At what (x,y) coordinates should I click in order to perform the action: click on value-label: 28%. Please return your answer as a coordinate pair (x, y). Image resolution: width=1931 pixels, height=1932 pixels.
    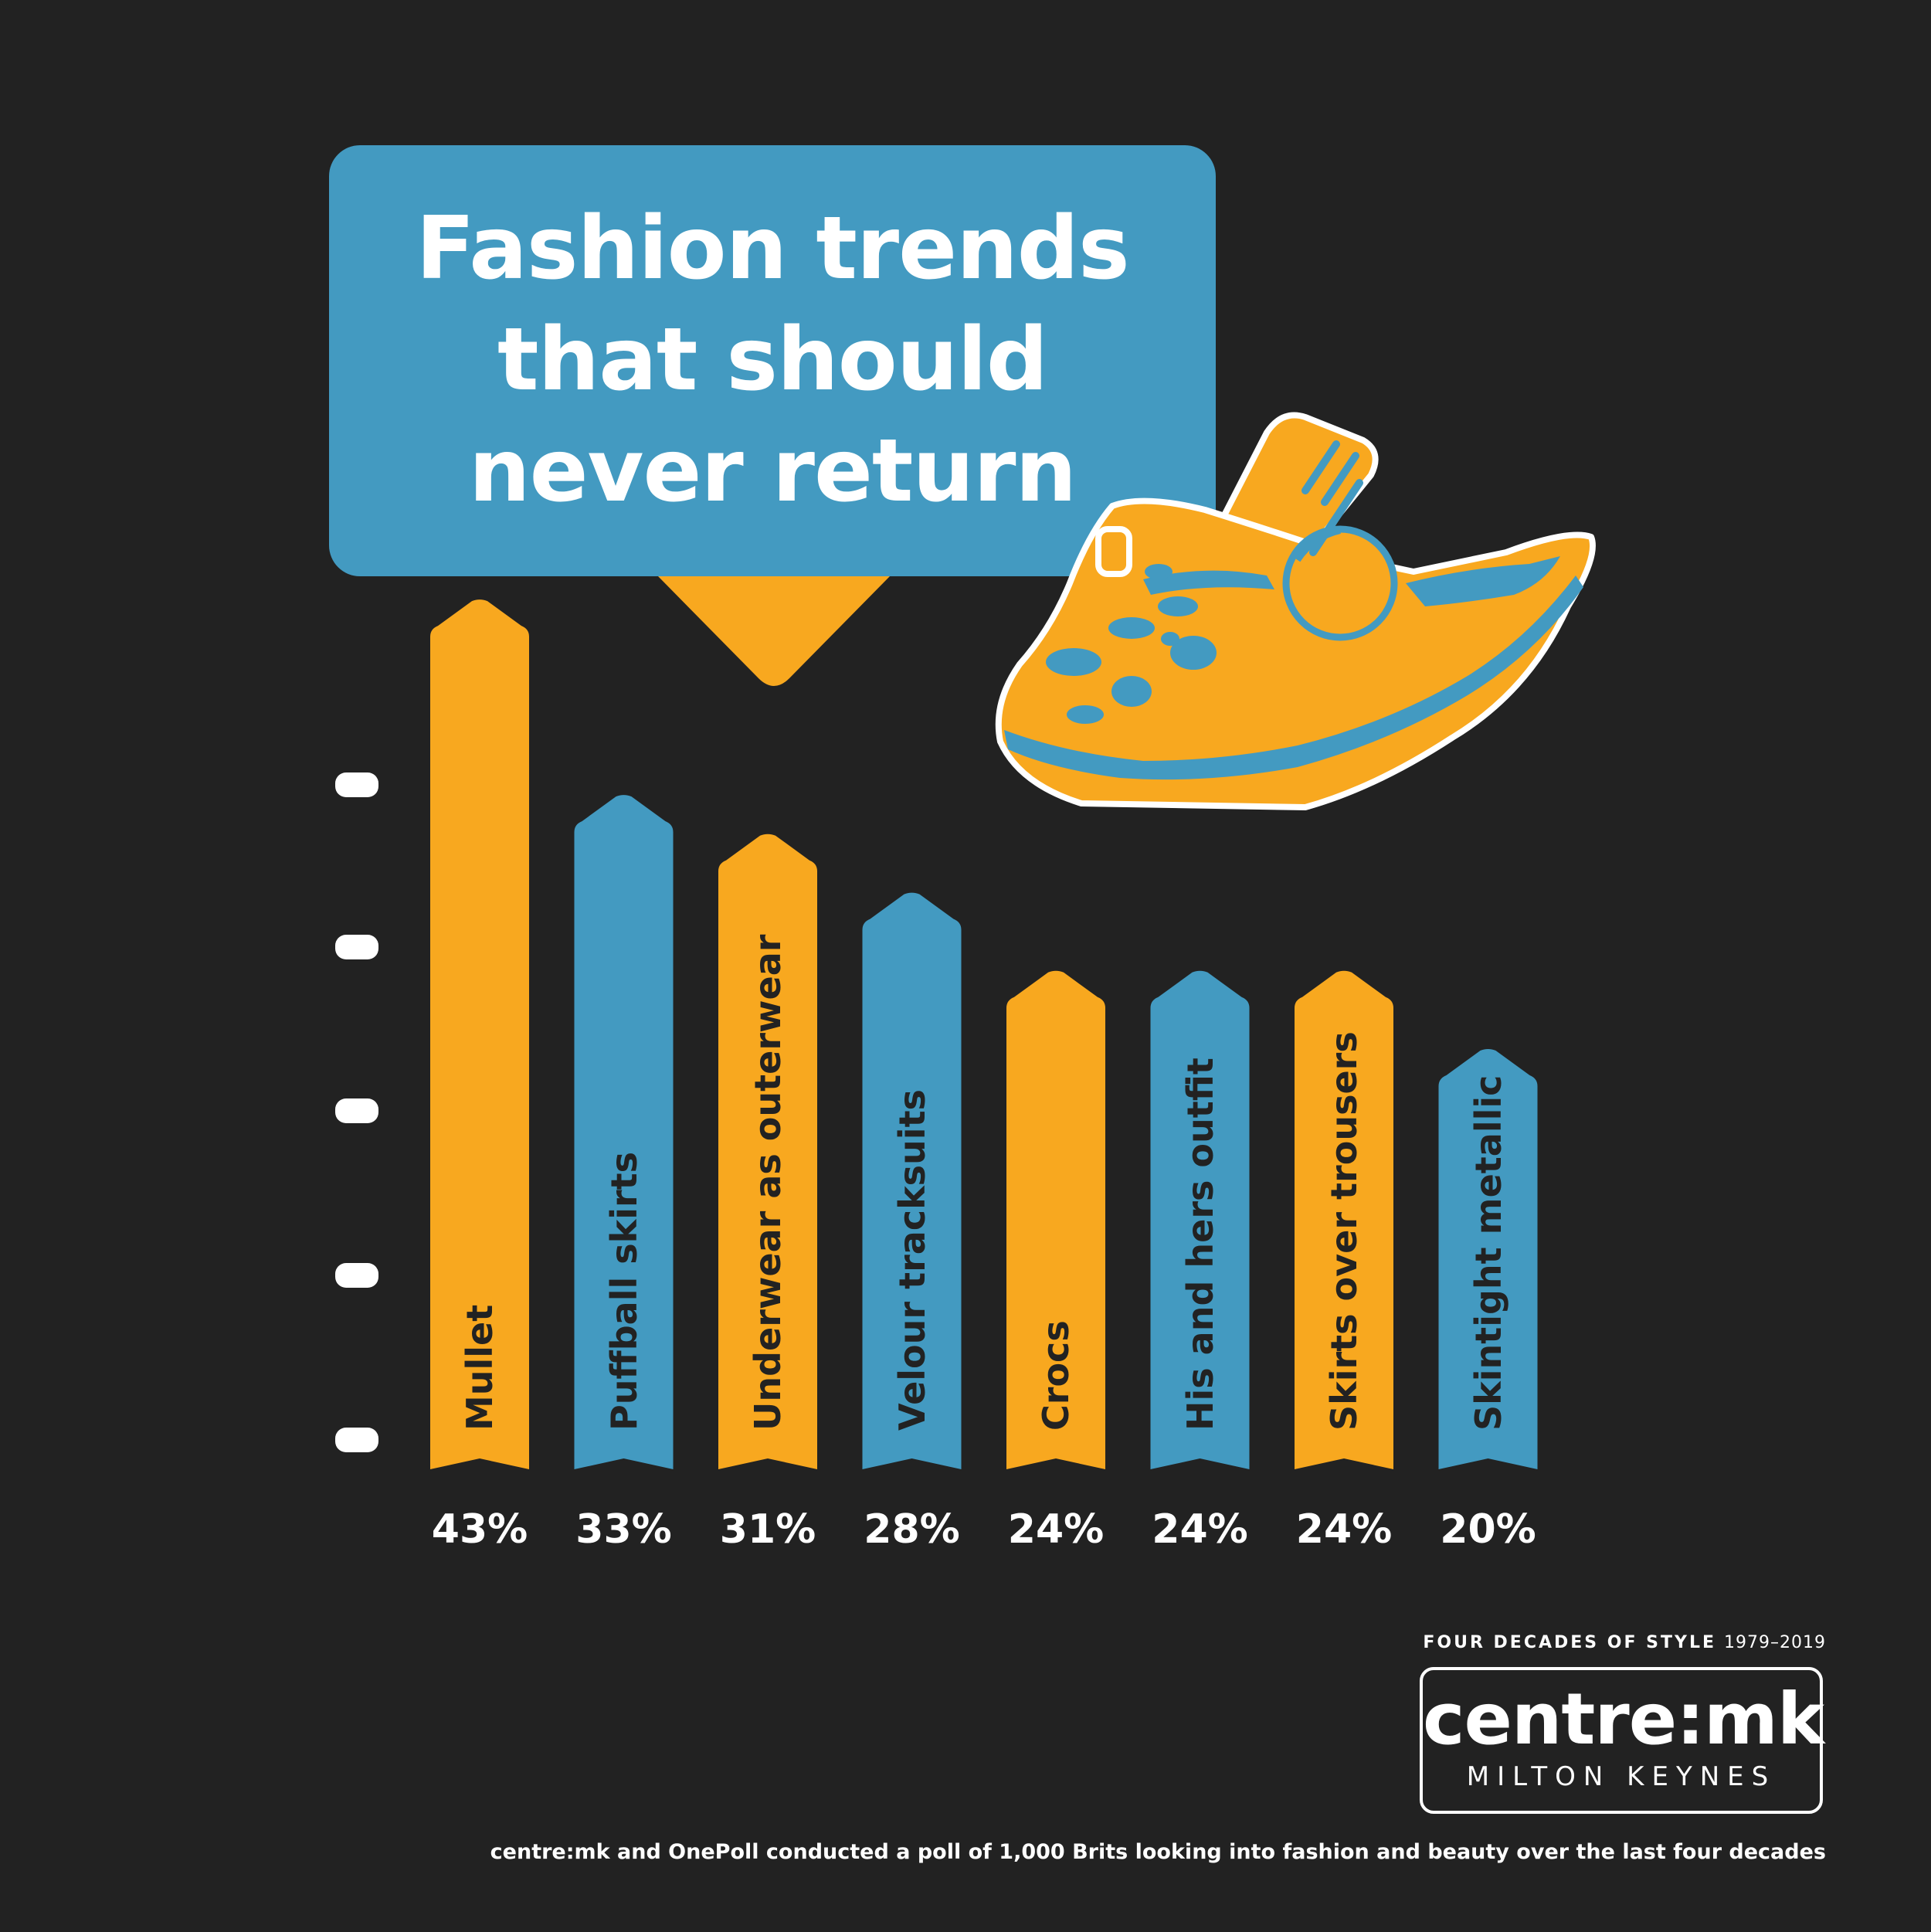
    Looking at the image, I should click on (912, 1530).